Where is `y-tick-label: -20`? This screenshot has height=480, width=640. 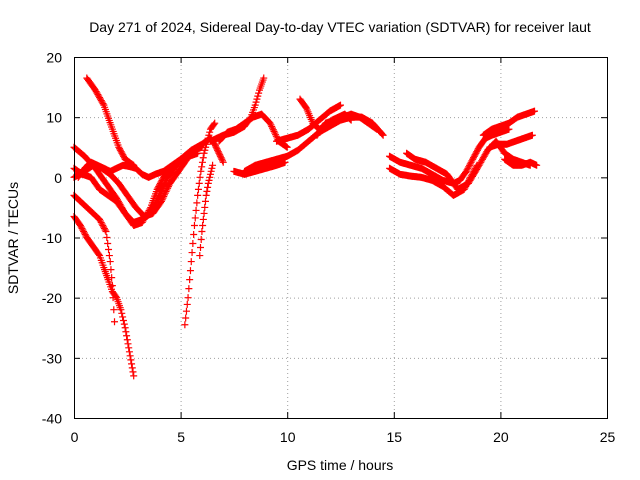 y-tick-label: -20 is located at coordinates (52, 298).